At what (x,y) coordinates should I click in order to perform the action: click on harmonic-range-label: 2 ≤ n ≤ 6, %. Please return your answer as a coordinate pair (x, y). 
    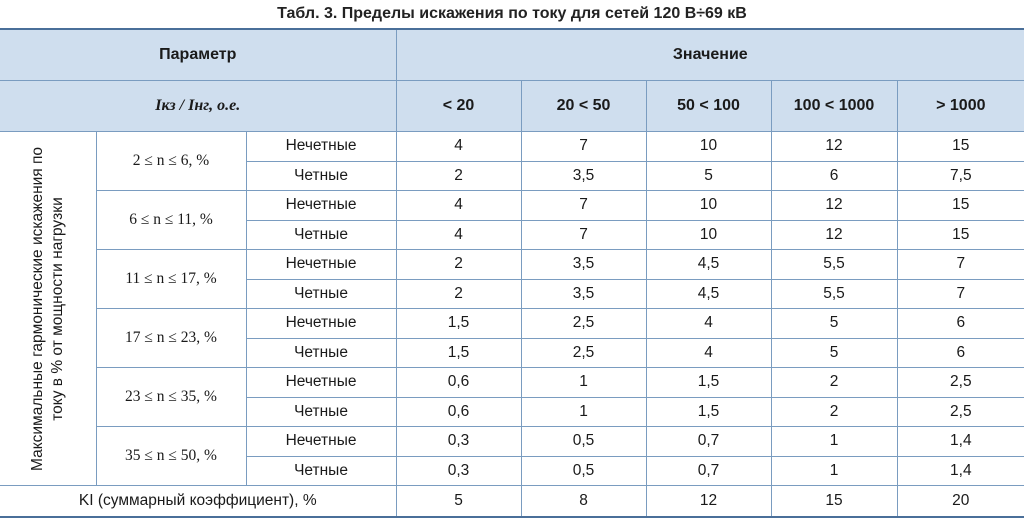
    Looking at the image, I should click on (171, 161).